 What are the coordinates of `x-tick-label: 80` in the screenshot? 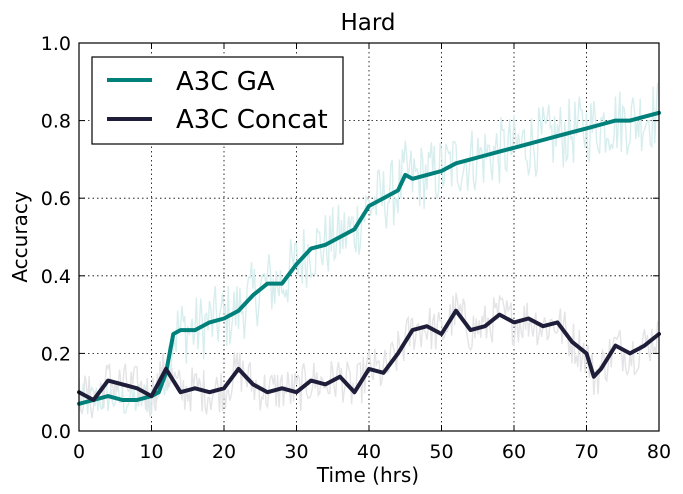 It's located at (659, 452).